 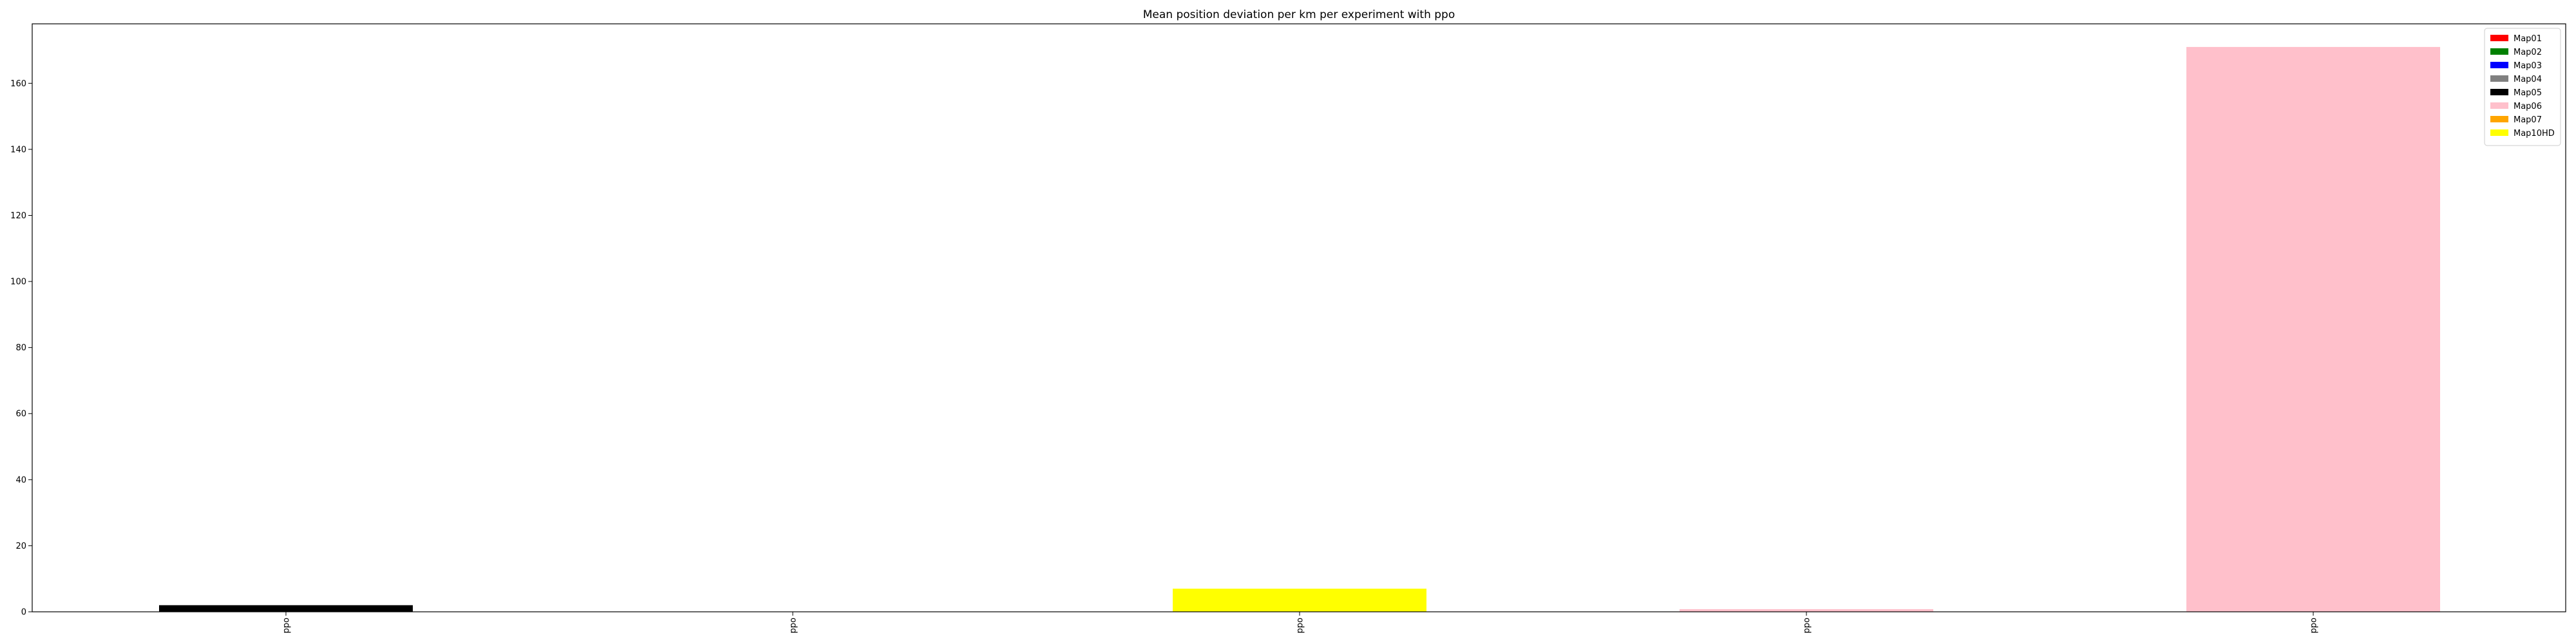 What do you see at coordinates (20, 415) in the screenshot?
I see `y-tick-label: 60` at bounding box center [20, 415].